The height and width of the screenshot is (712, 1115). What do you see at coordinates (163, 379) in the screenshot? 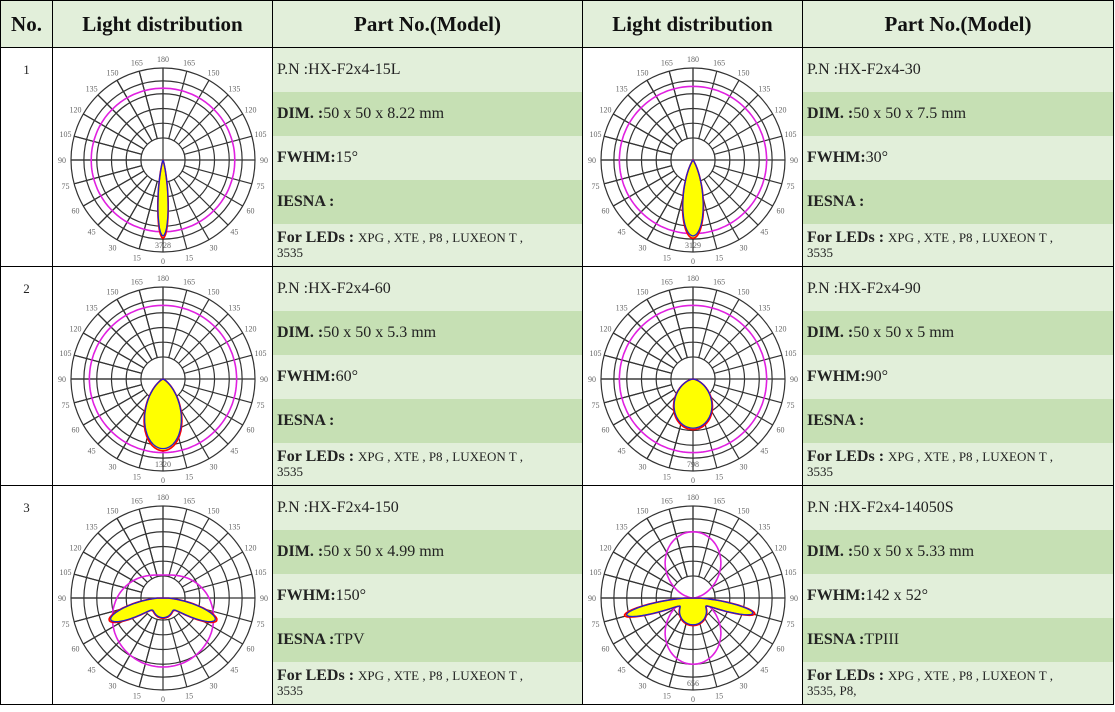
I see `magenta-curve` at bounding box center [163, 379].